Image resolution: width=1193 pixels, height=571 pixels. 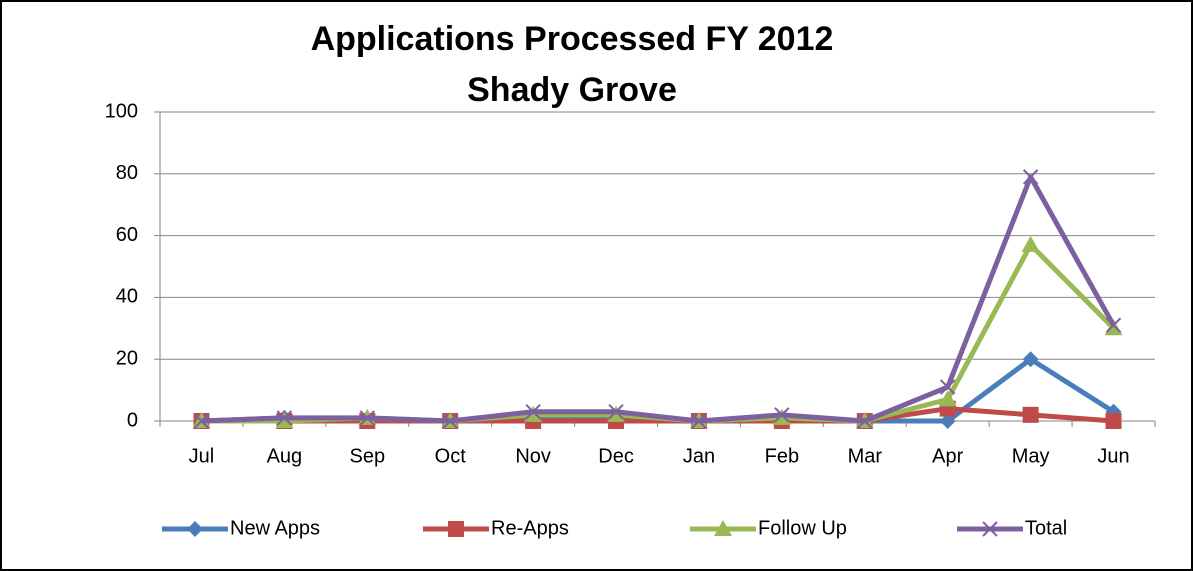 I want to click on chart-subtitle: Shady Grove, so click(x=572, y=90).